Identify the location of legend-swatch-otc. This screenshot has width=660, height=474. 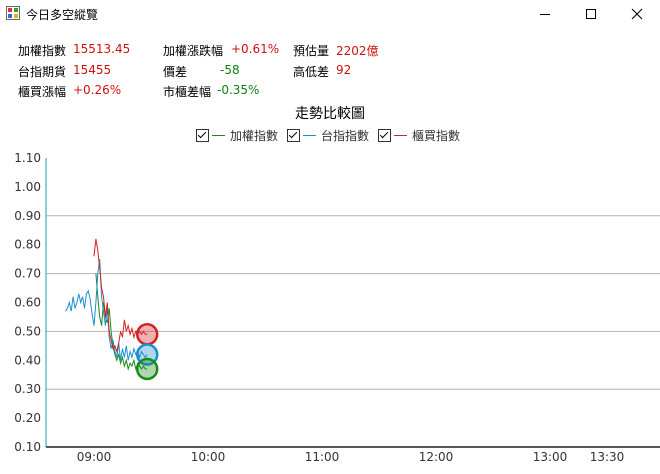
(401, 135).